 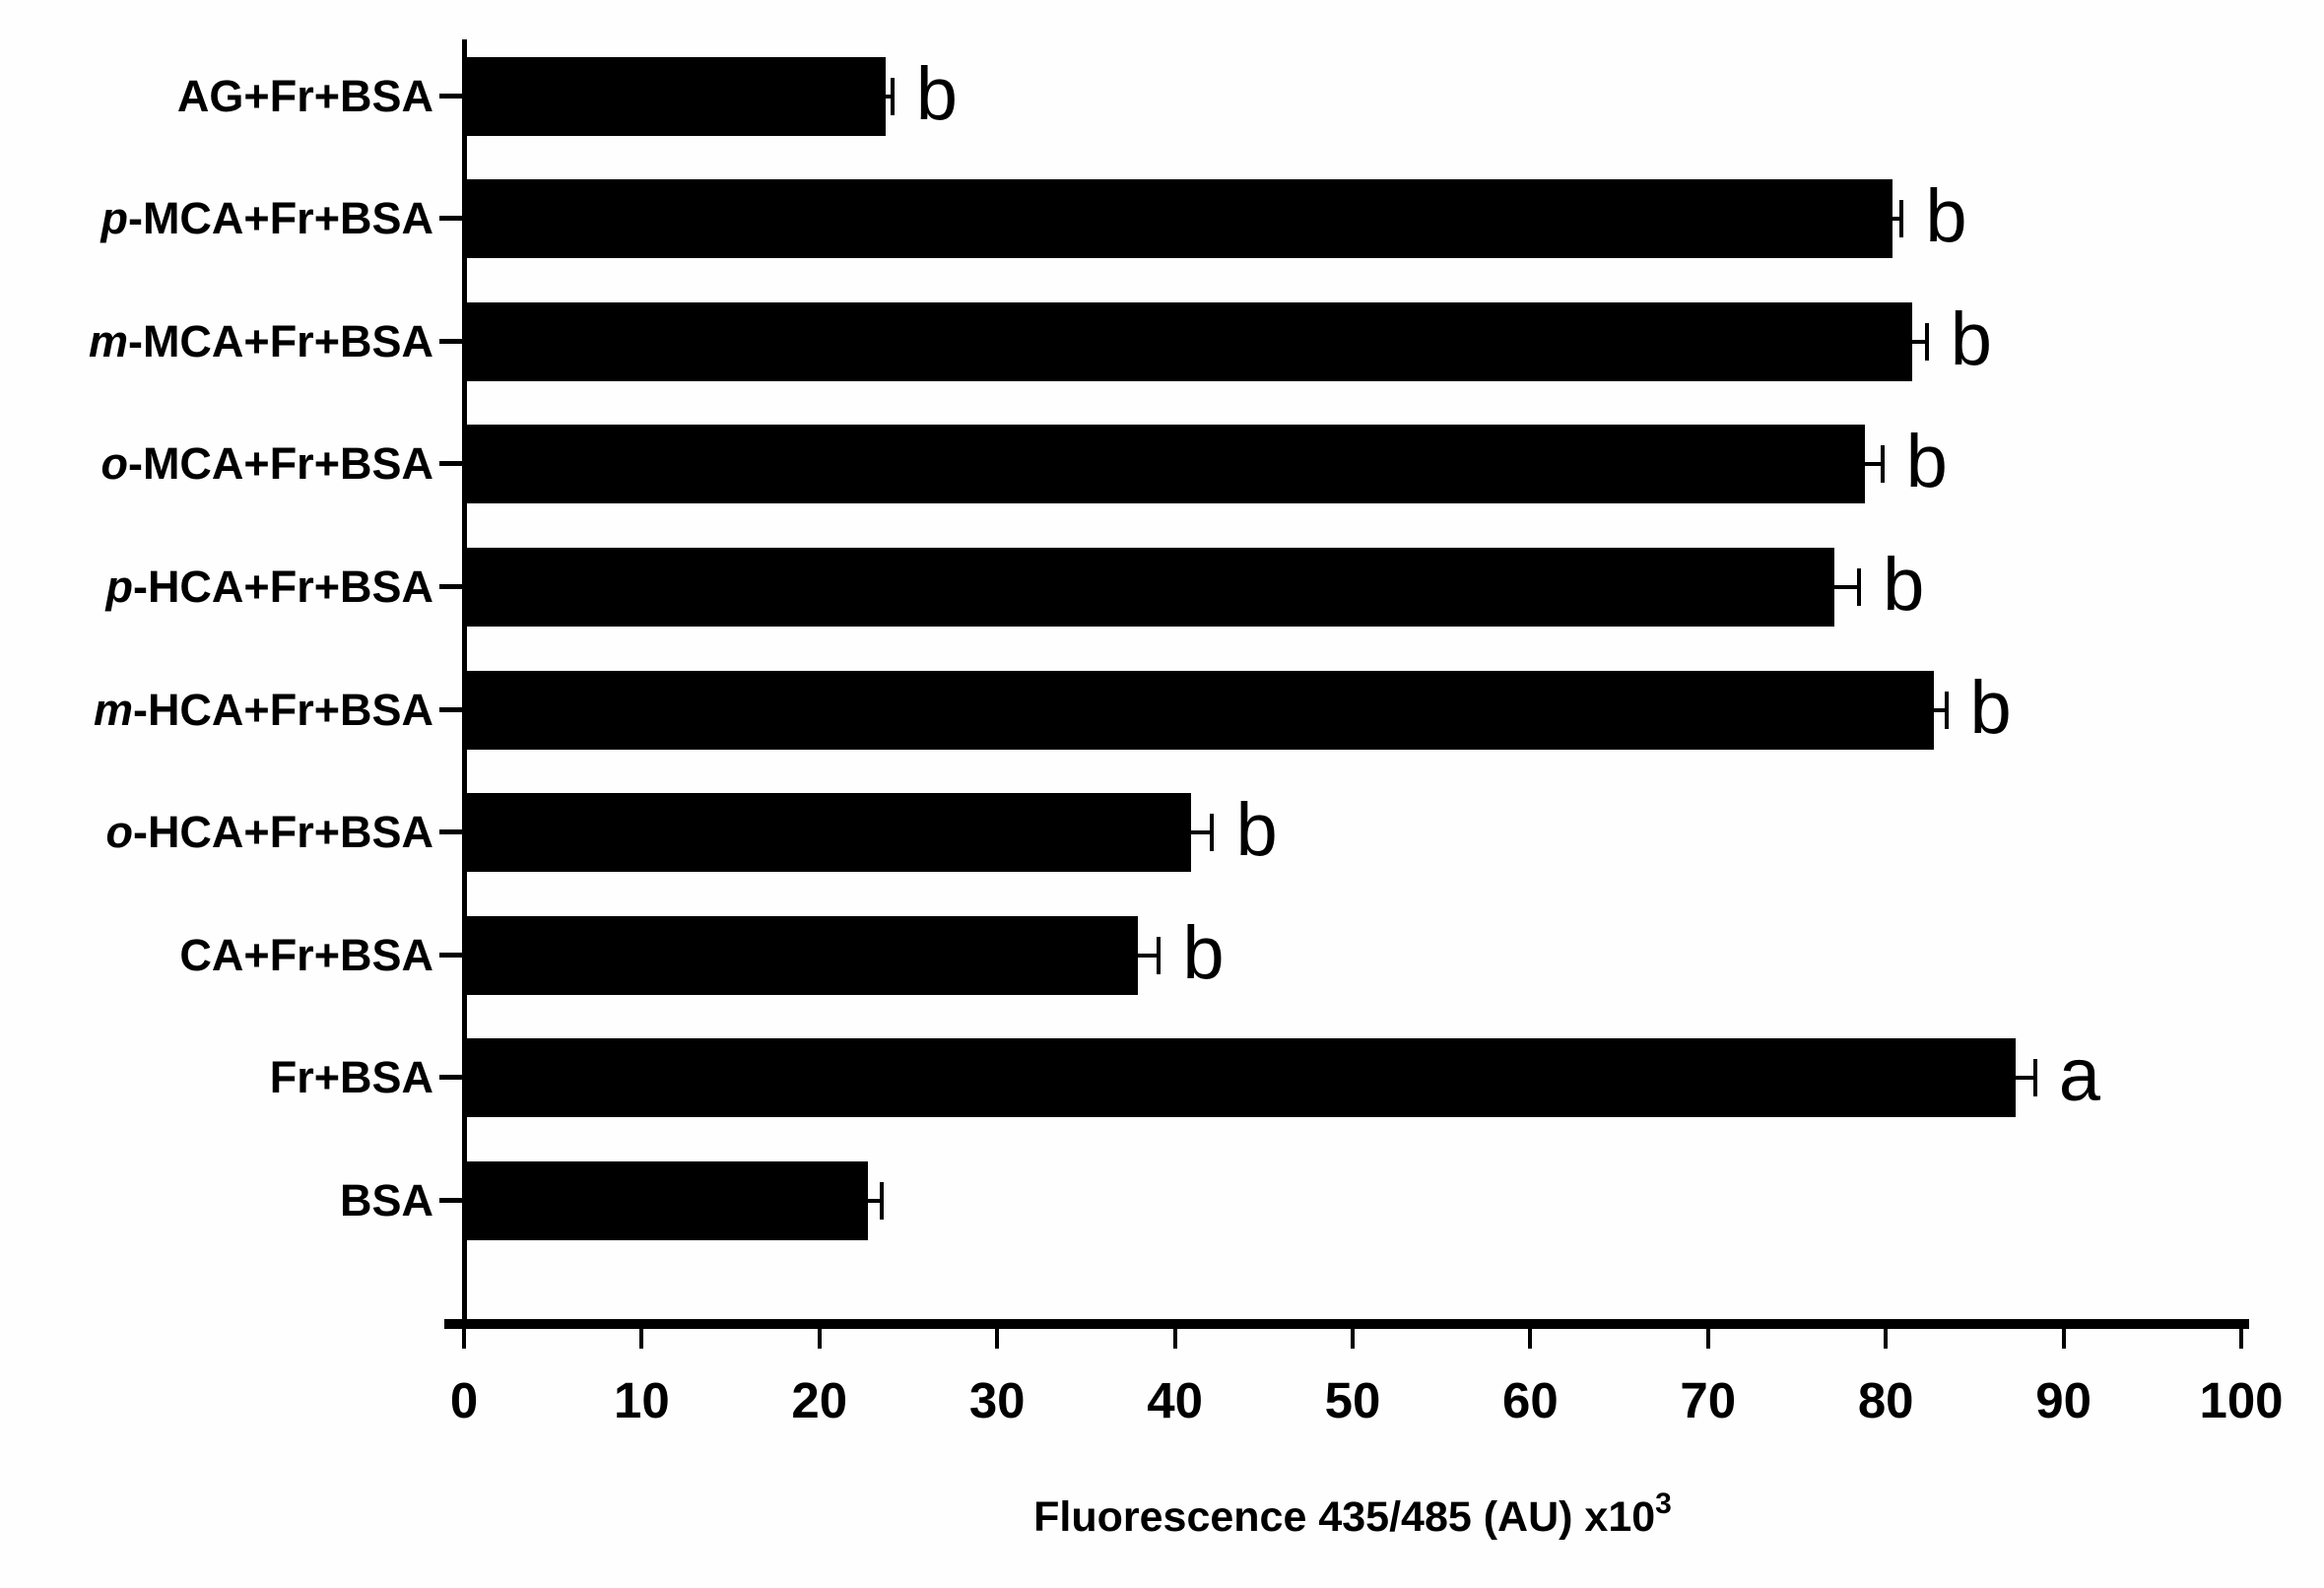 What do you see at coordinates (2241, 1400) in the screenshot?
I see `x-axis-tick-label: 100` at bounding box center [2241, 1400].